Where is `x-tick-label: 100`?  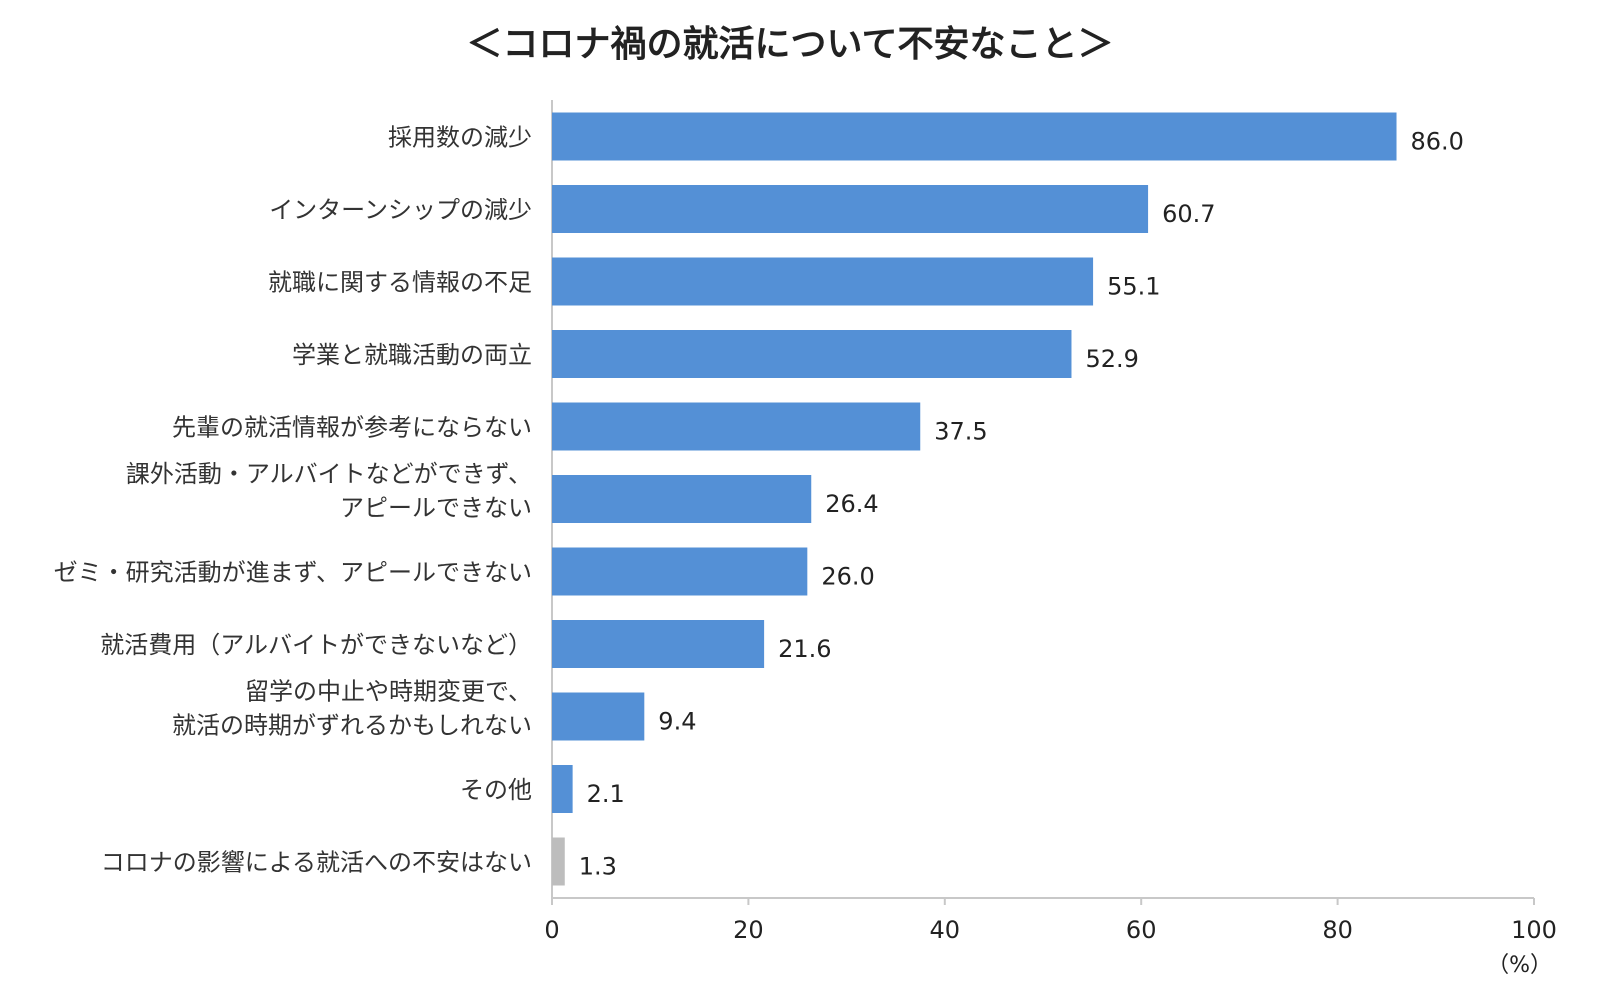
x-tick-label: 100 is located at coordinates (1534, 930).